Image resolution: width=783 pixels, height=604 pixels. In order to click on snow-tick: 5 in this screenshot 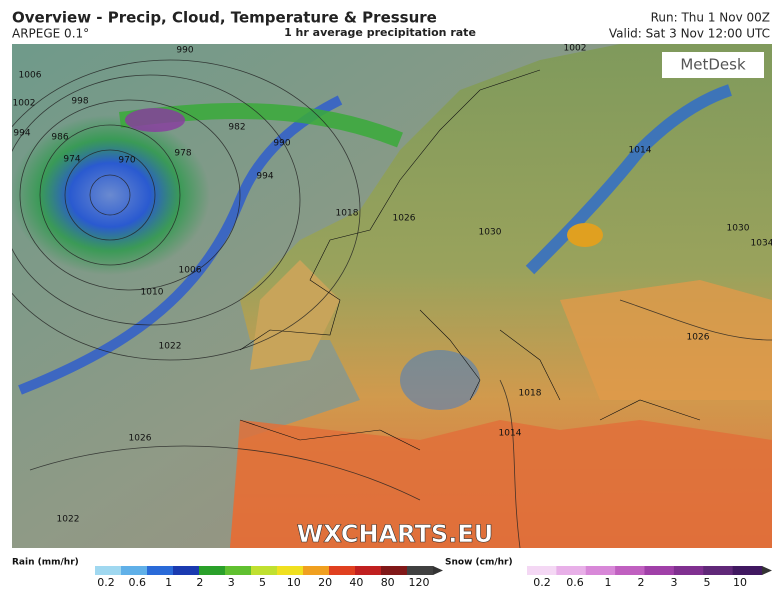, I will do `click(707, 582)`.